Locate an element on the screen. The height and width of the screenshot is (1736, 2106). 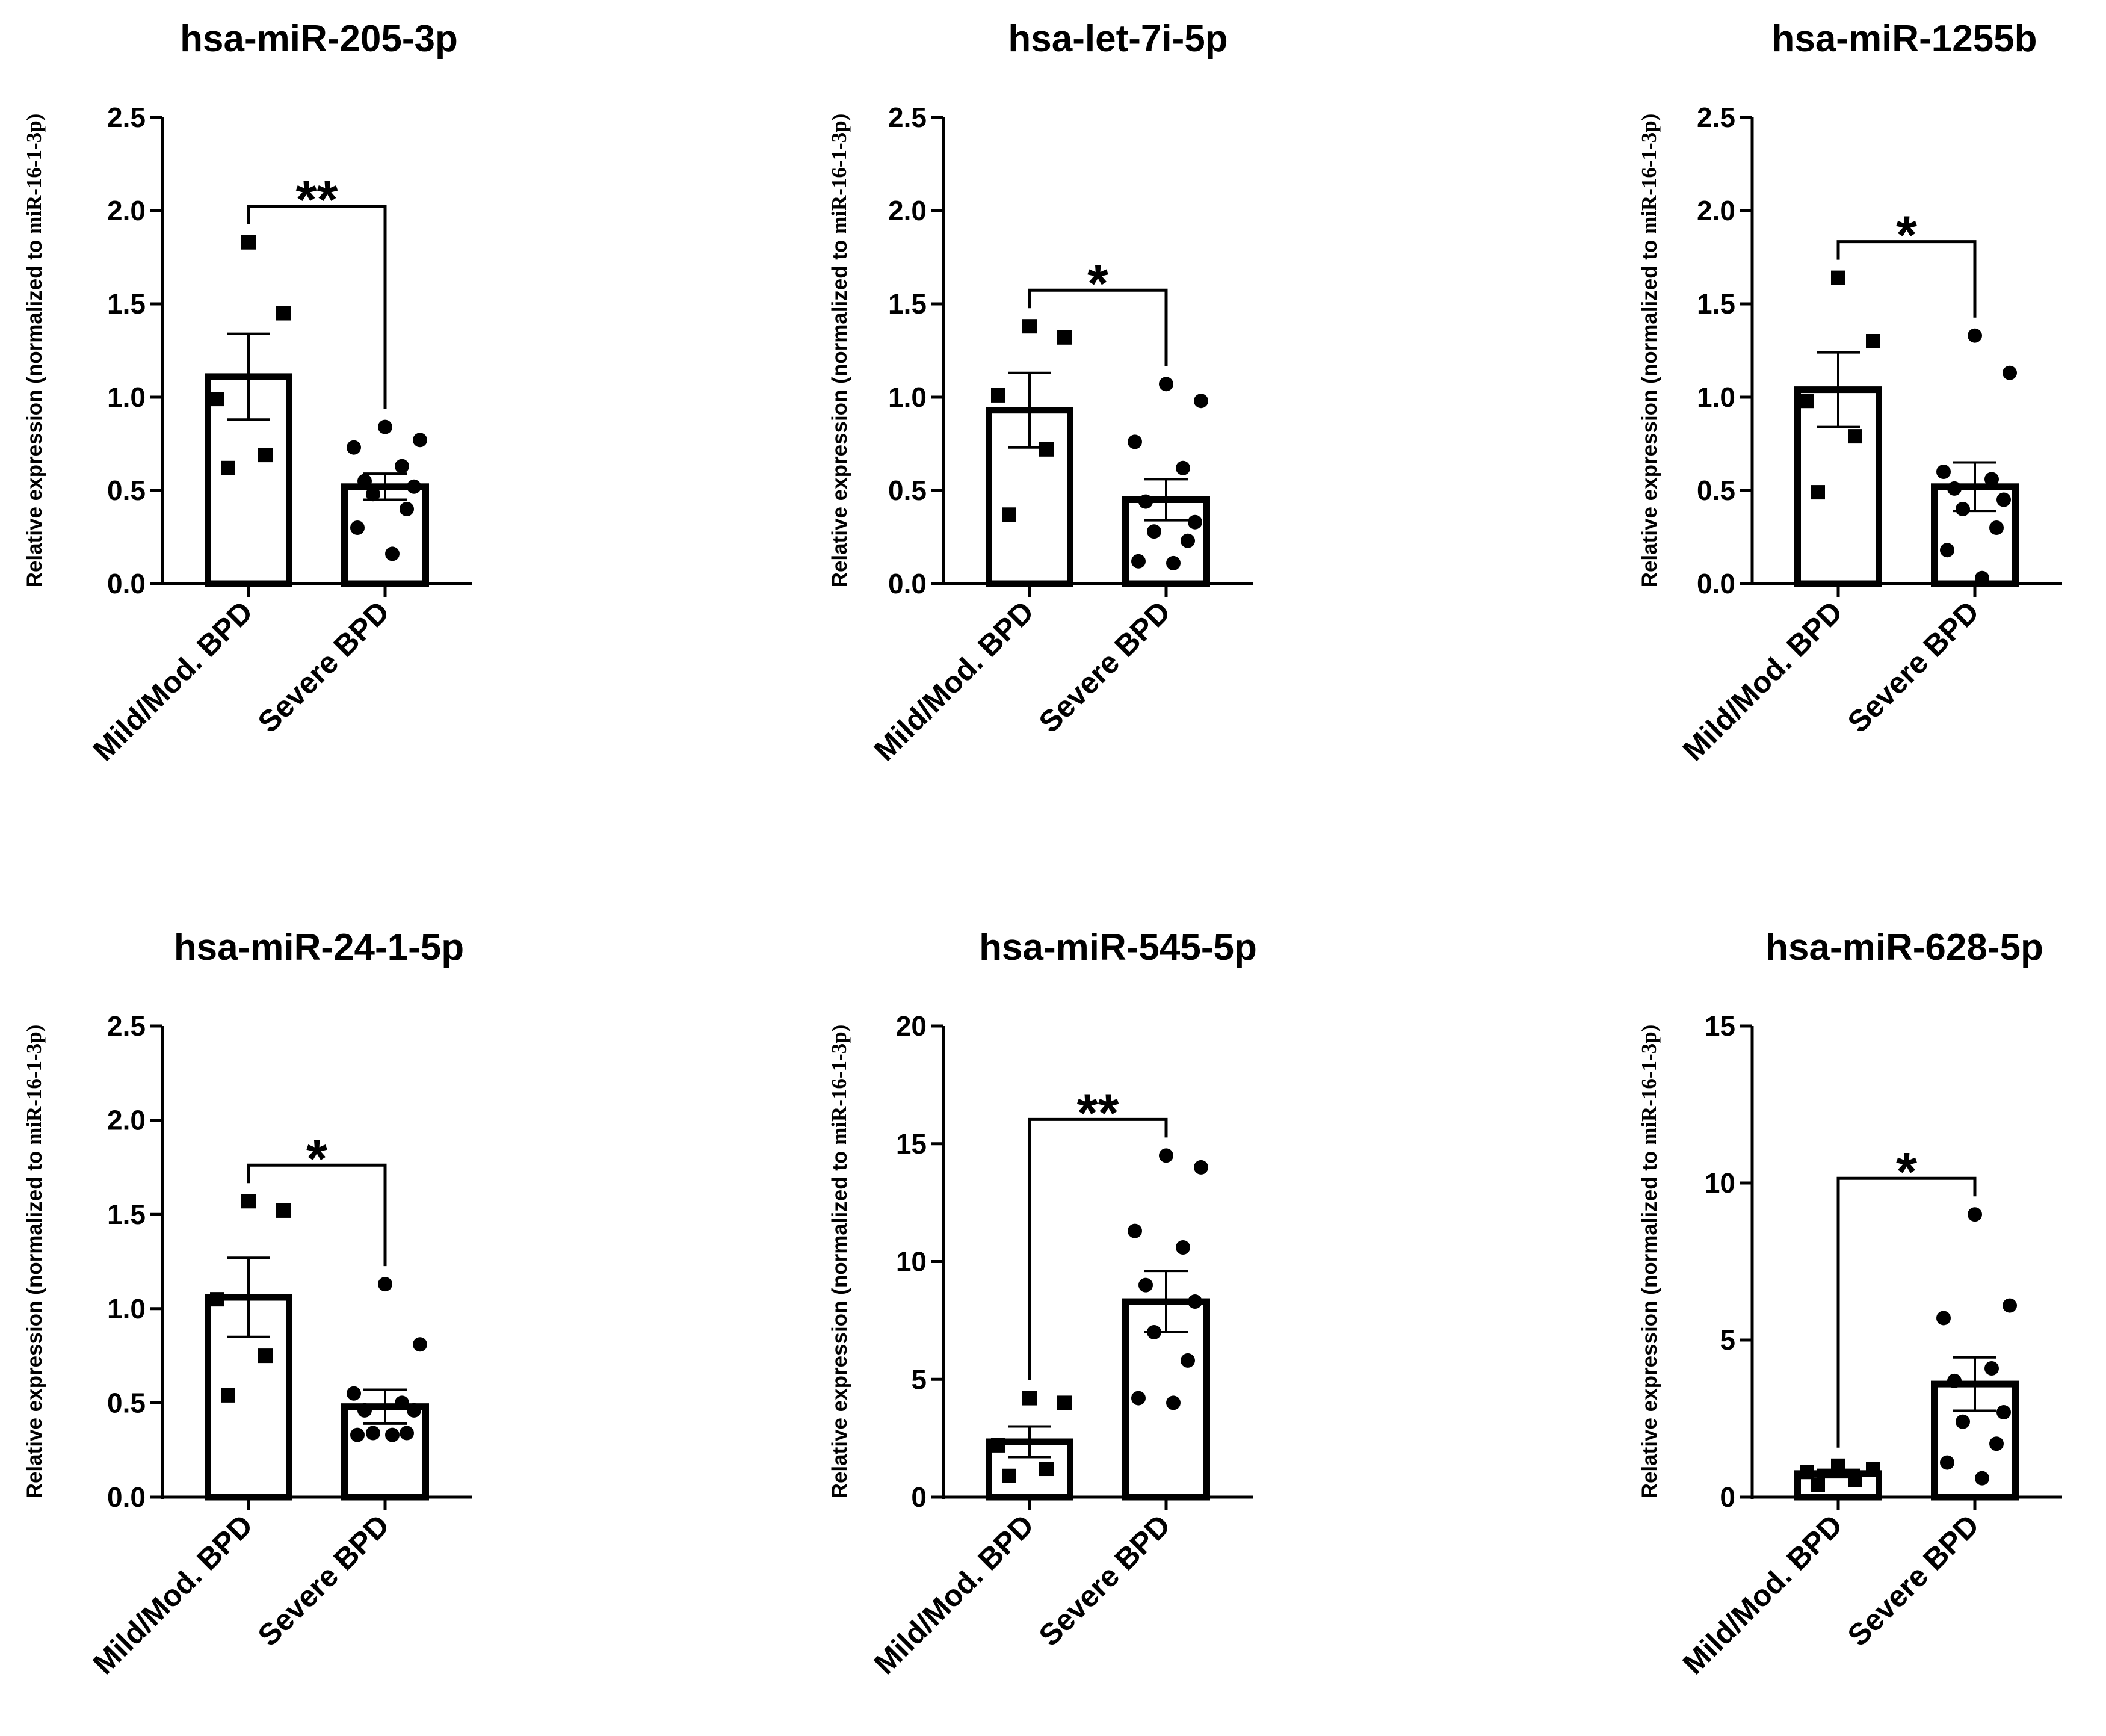
bar-severe-bpd is located at coordinates (385, 535).